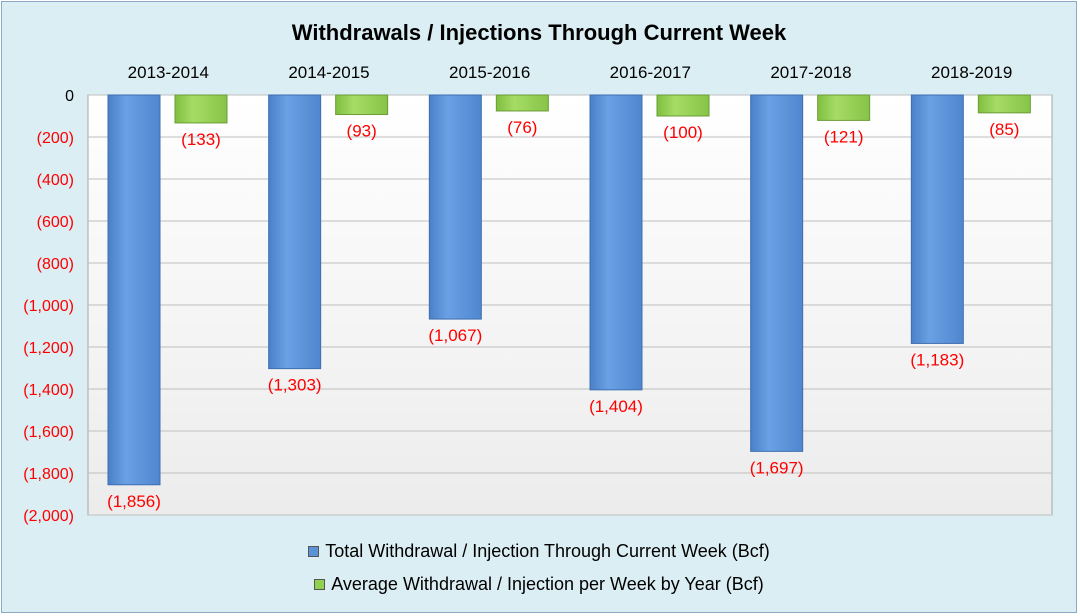  I want to click on data-label: (121), so click(844, 136).